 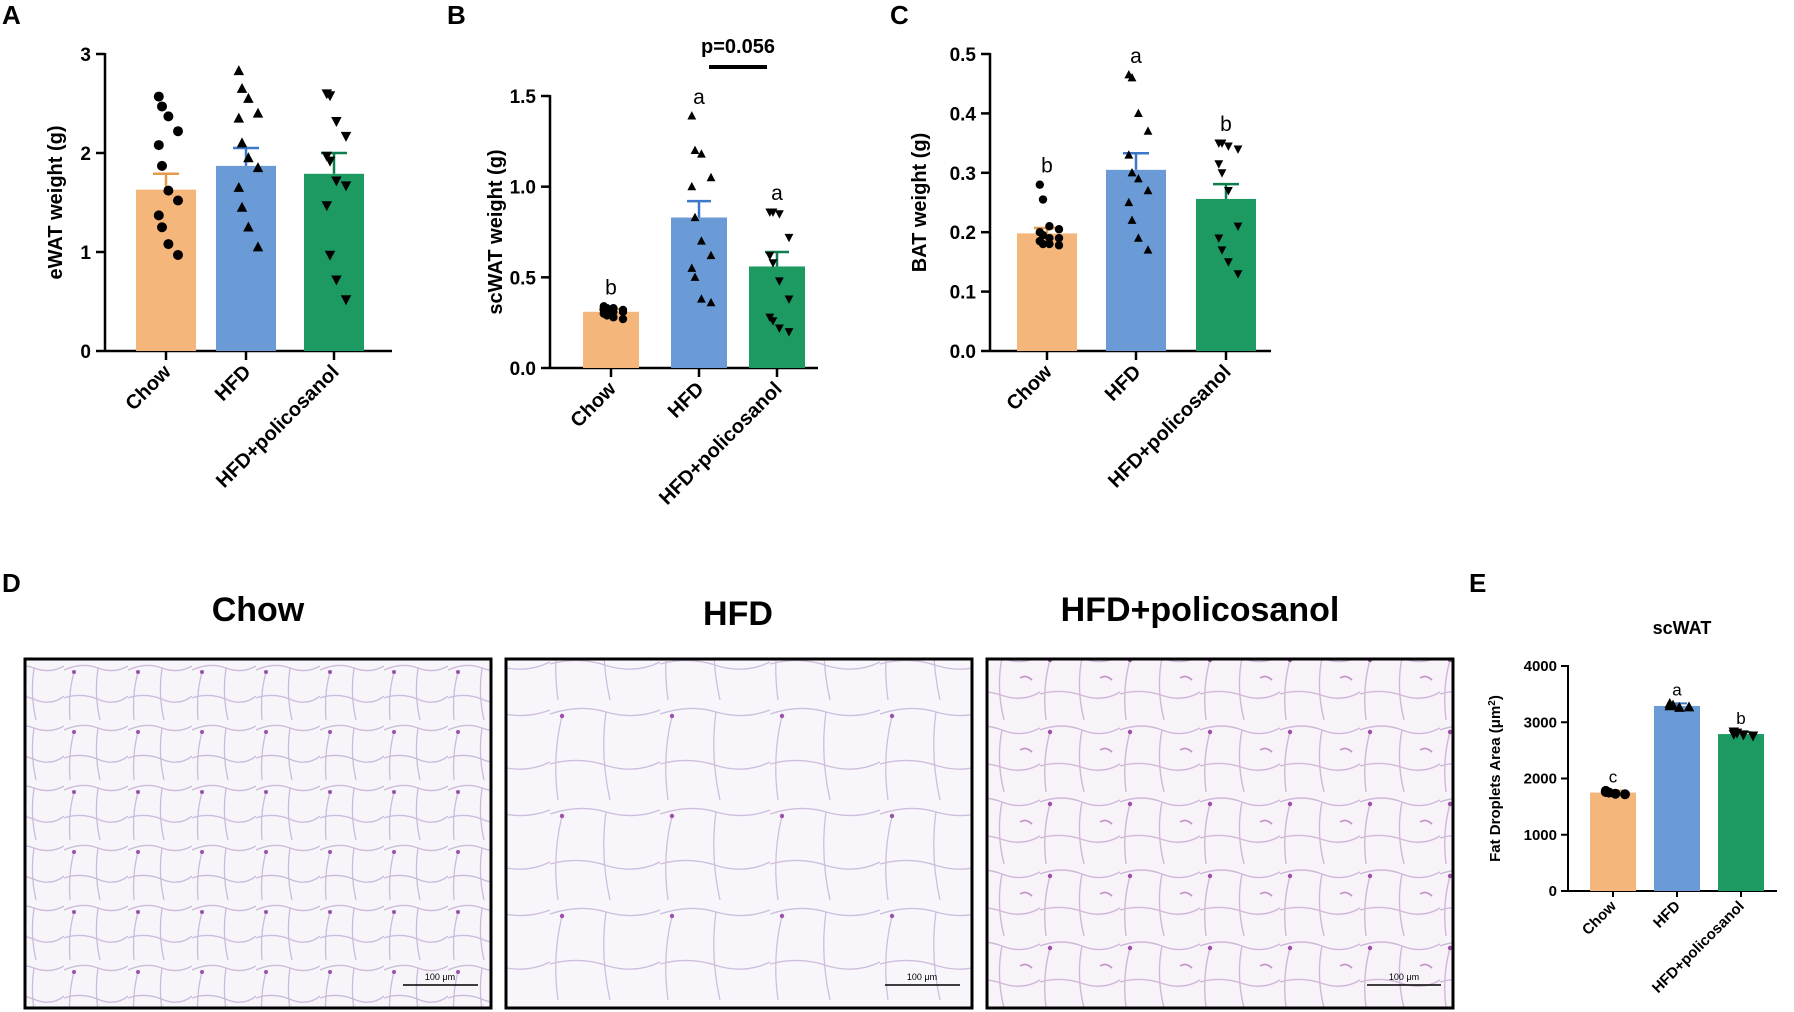 What do you see at coordinates (1540, 722) in the screenshot?
I see `y-tick-label: 3000` at bounding box center [1540, 722].